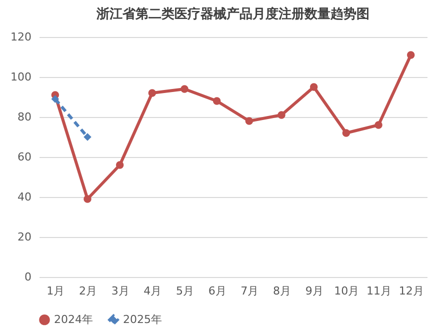  Describe the element at coordinates (120, 291) in the screenshot. I see `x-tick-label: 3月` at that location.